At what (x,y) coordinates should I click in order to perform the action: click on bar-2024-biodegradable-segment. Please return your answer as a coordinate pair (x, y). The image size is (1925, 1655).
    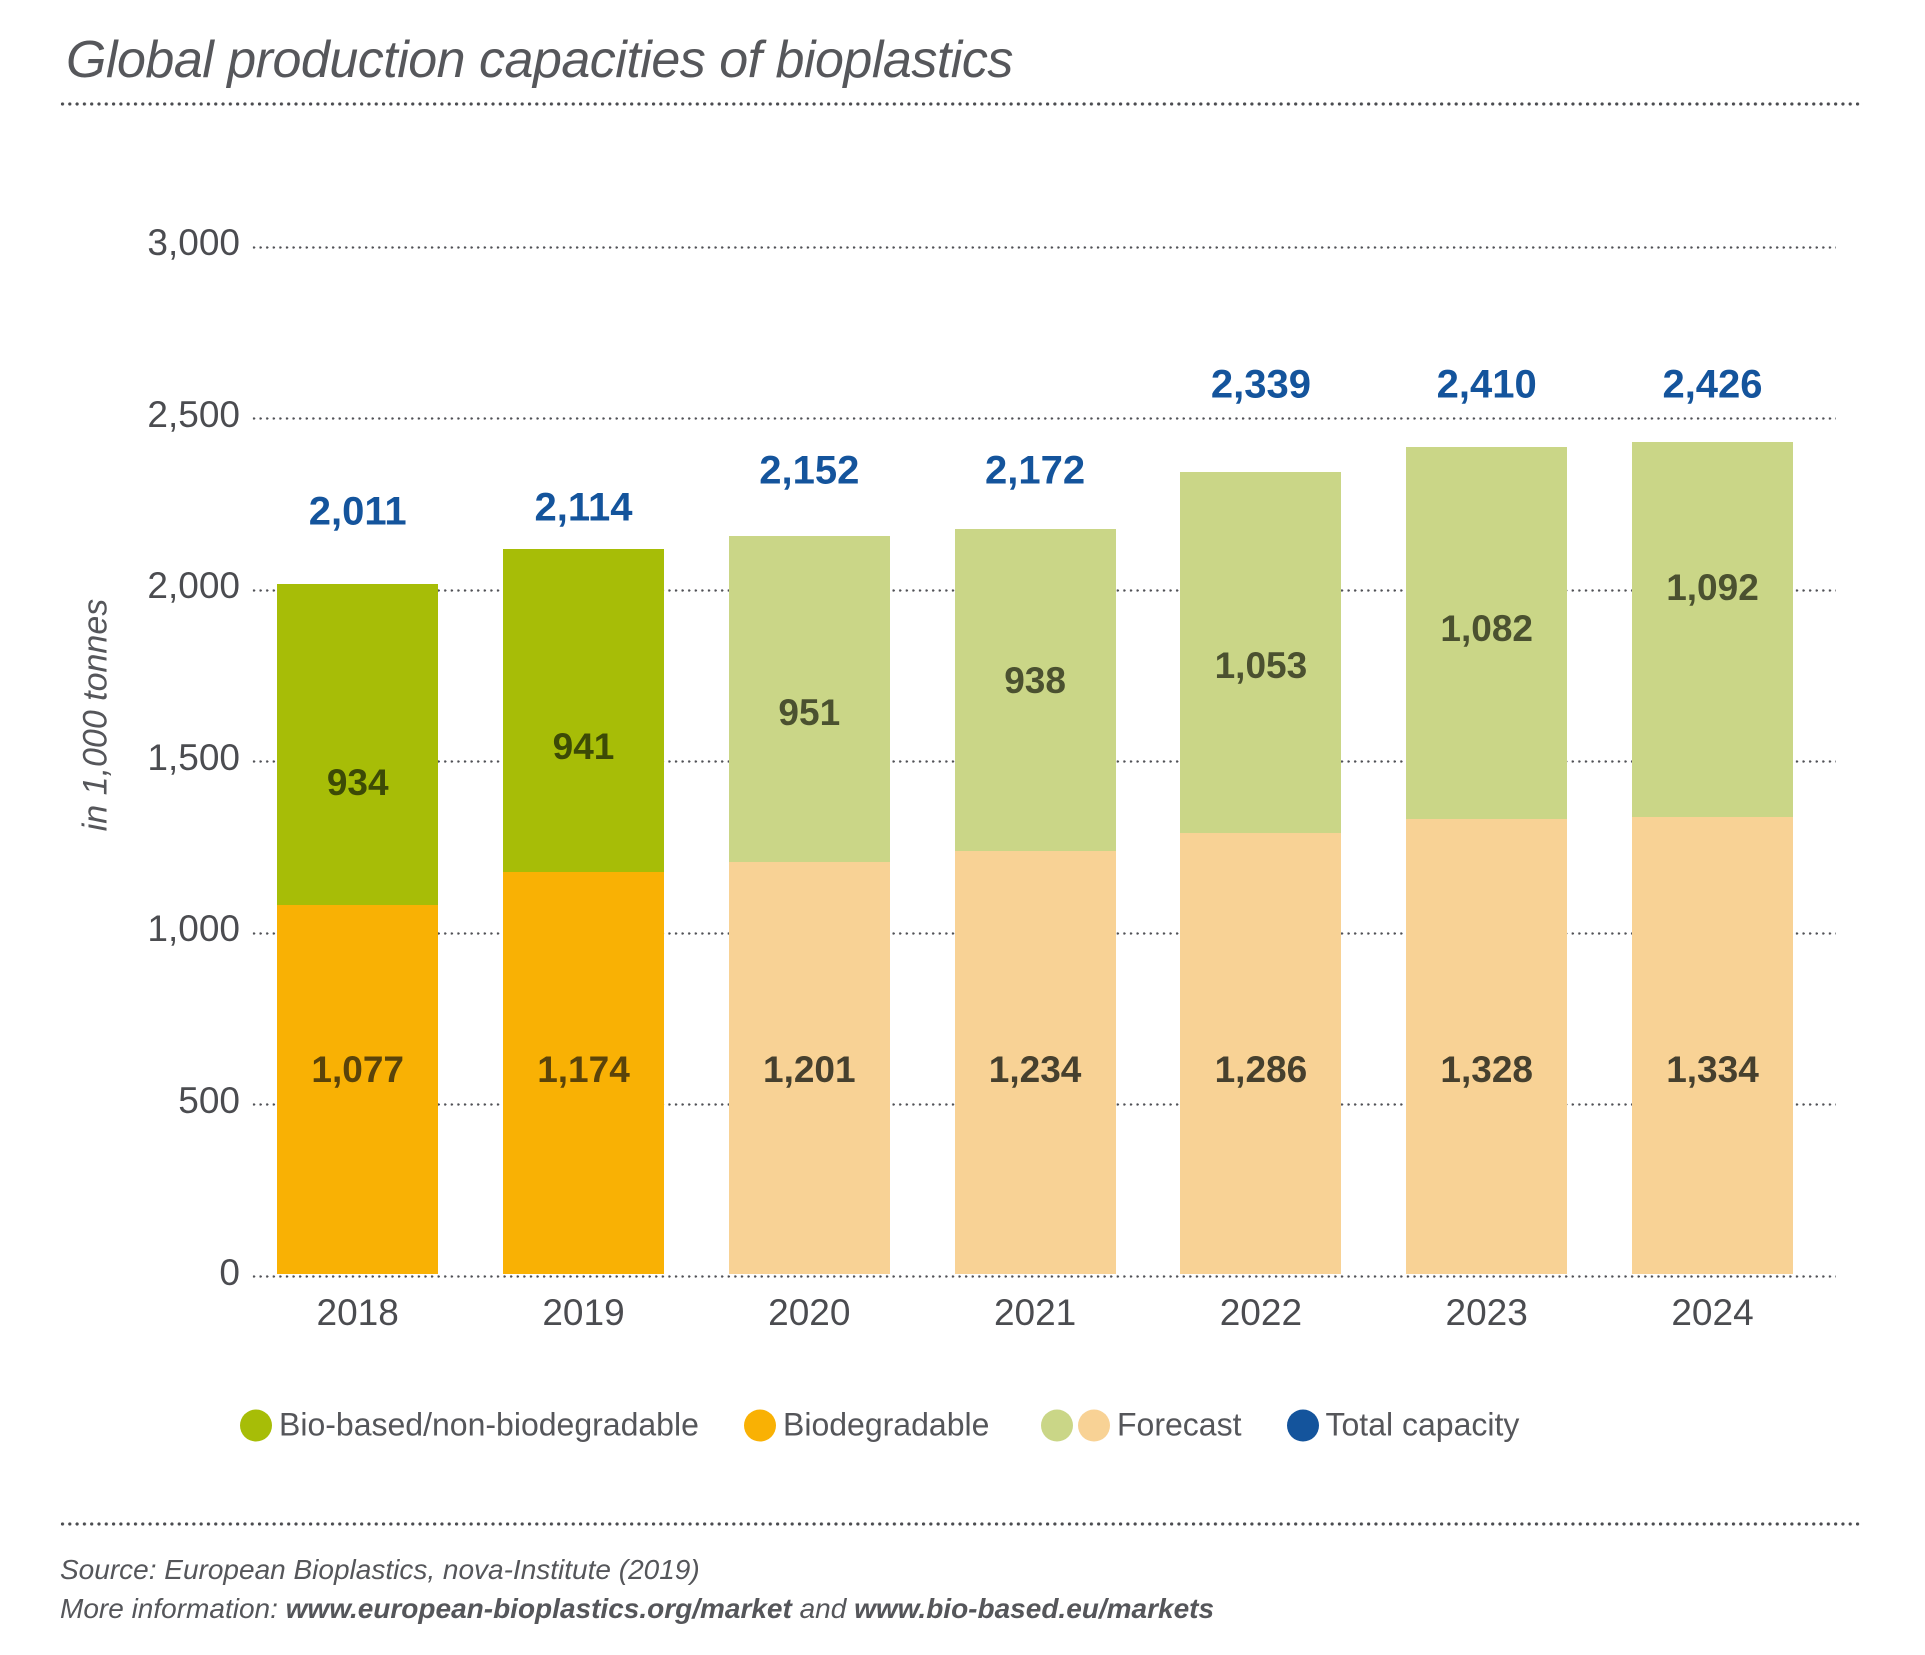
    Looking at the image, I should click on (1712, 1045).